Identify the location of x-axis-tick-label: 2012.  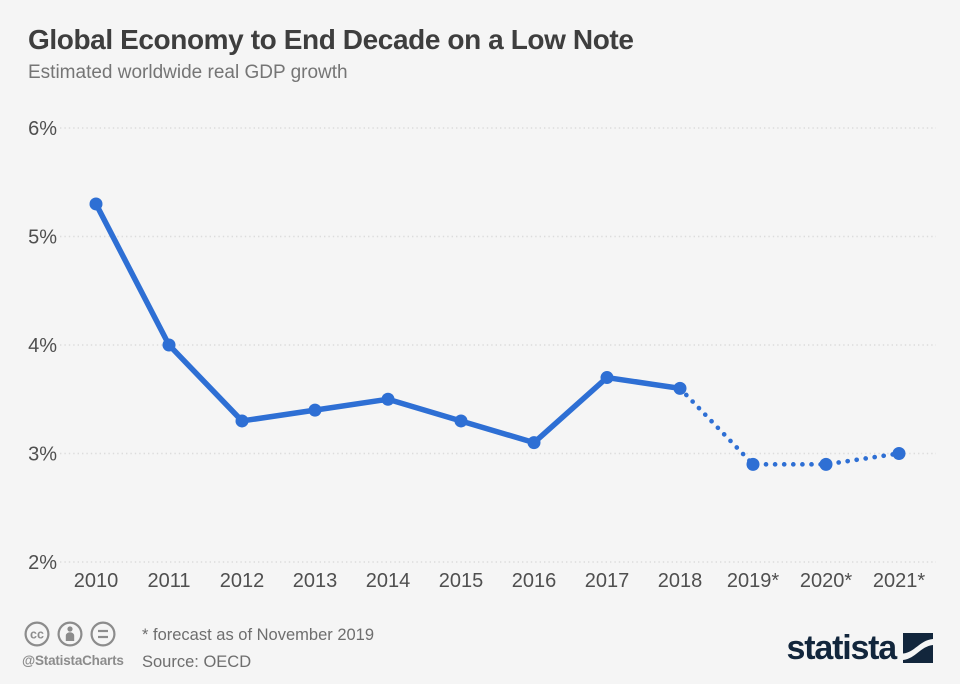
(242, 581).